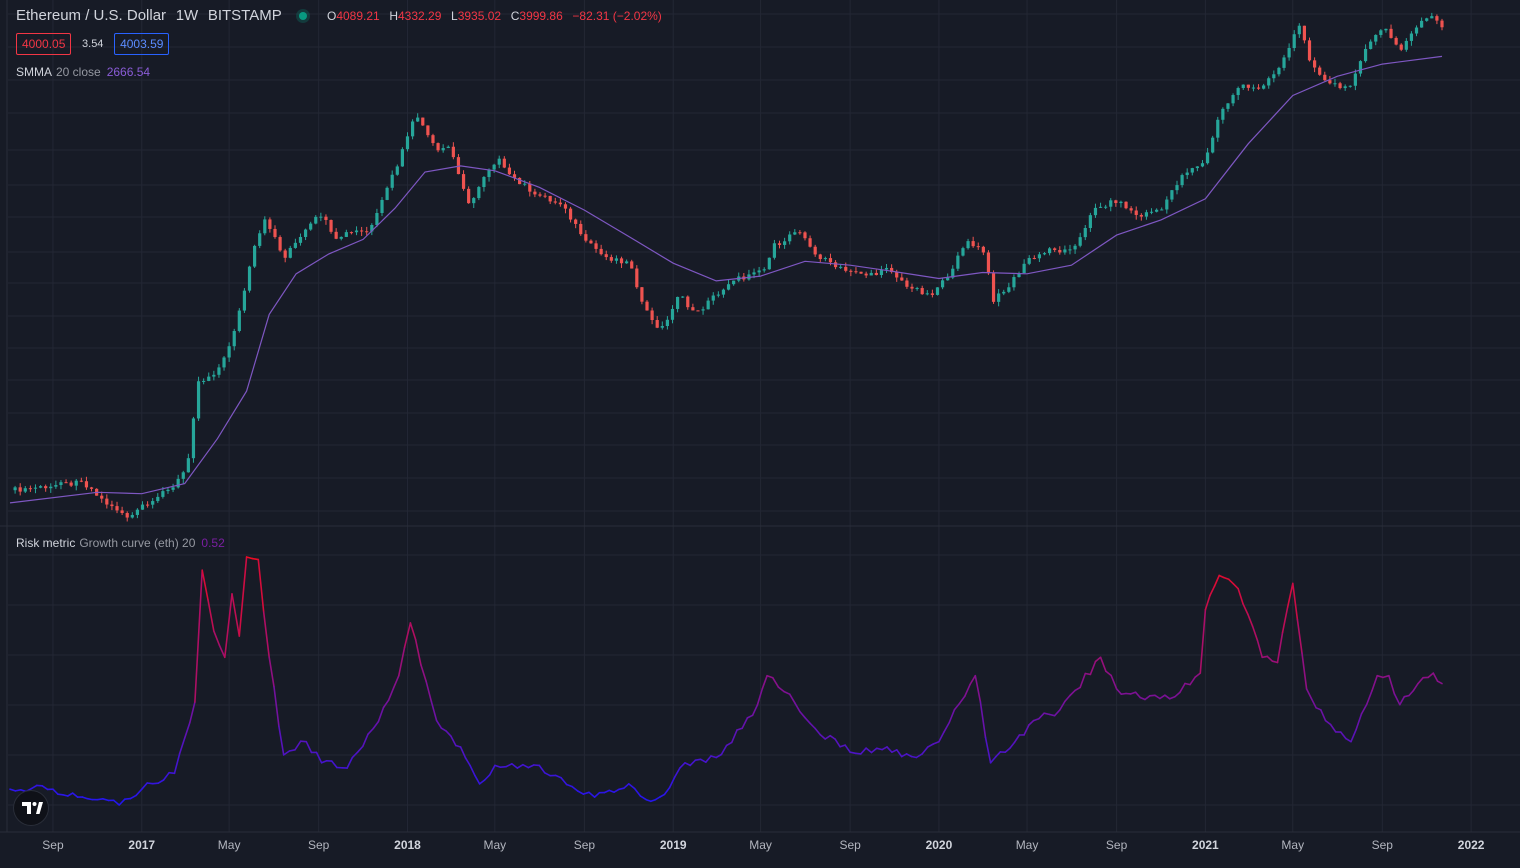 The height and width of the screenshot is (868, 1520). I want to click on tradingview-logo-icon, so click(31, 808).